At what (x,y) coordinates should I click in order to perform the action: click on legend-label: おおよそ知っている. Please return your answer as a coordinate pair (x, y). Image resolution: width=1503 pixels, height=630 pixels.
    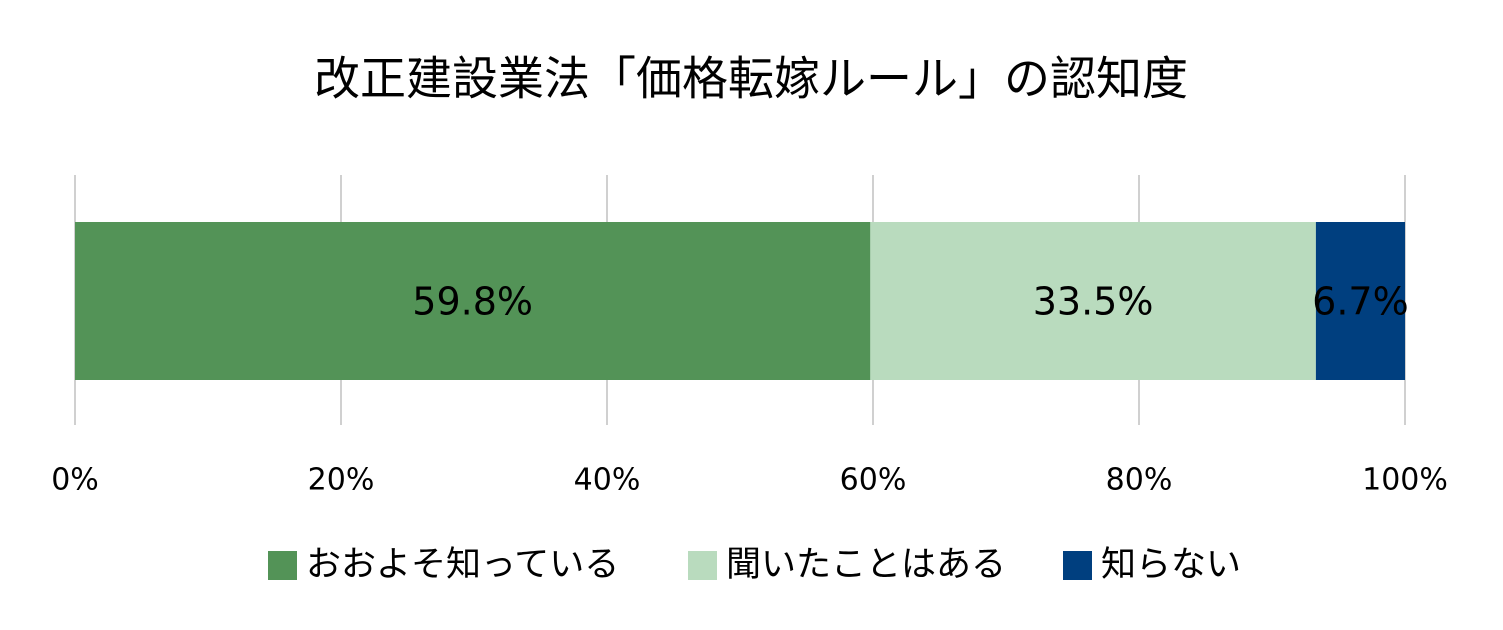
    Looking at the image, I should click on (462, 565).